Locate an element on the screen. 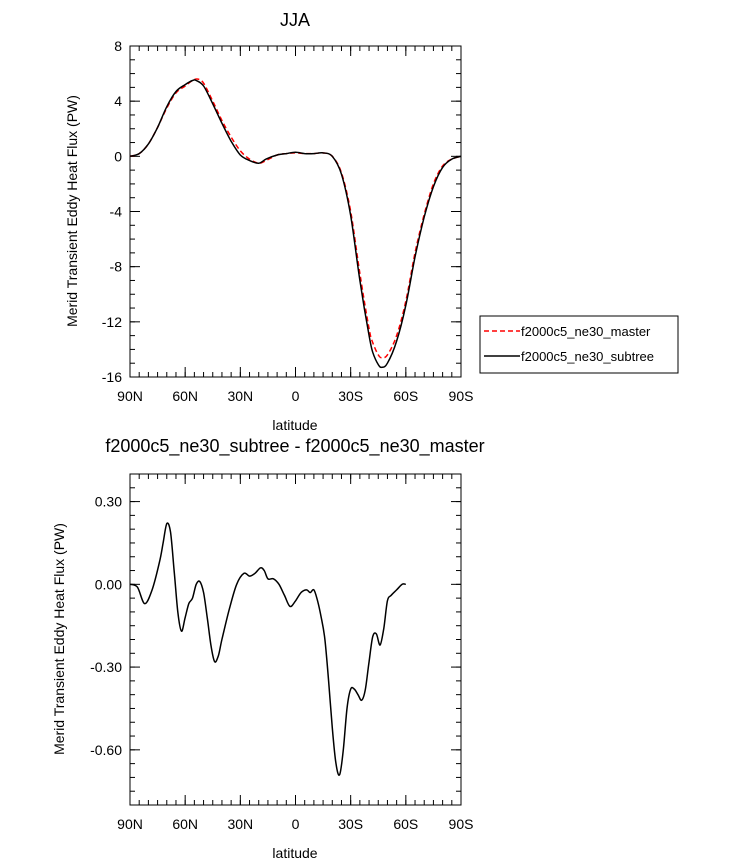  bottom-y-tick-label: -0.30 is located at coordinates (106, 667).